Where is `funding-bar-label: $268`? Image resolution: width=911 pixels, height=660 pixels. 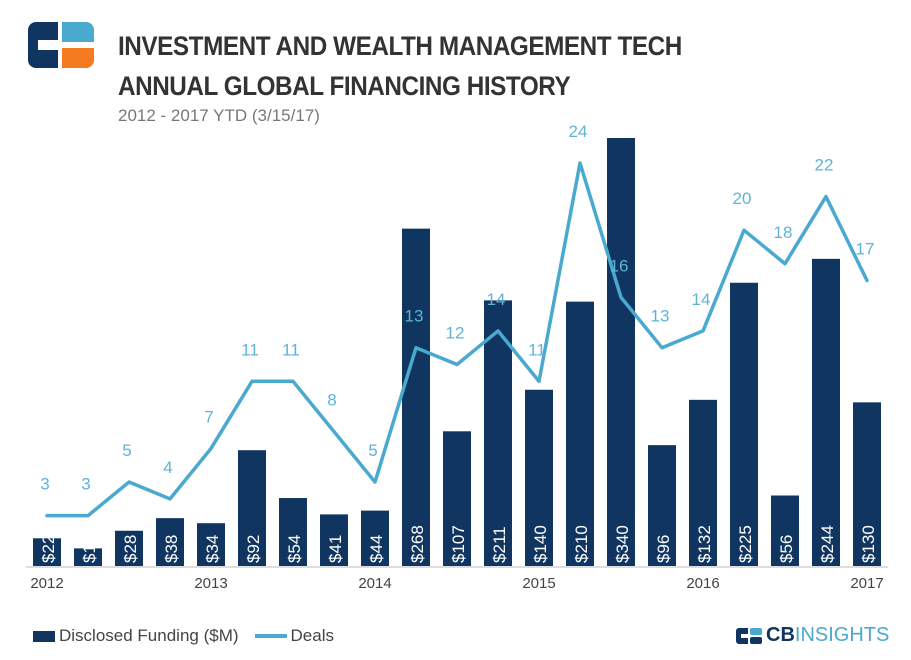 funding-bar-label: $268 is located at coordinates (417, 544).